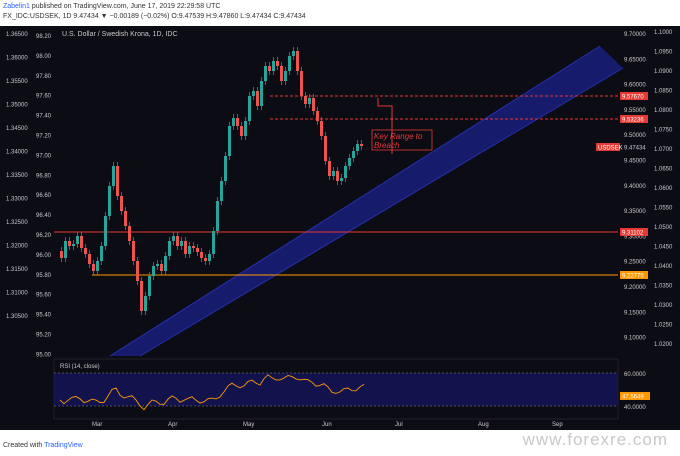 This screenshot has width=680, height=456. What do you see at coordinates (16, 6) in the screenshot?
I see `author-link: Zabelin1` at bounding box center [16, 6].